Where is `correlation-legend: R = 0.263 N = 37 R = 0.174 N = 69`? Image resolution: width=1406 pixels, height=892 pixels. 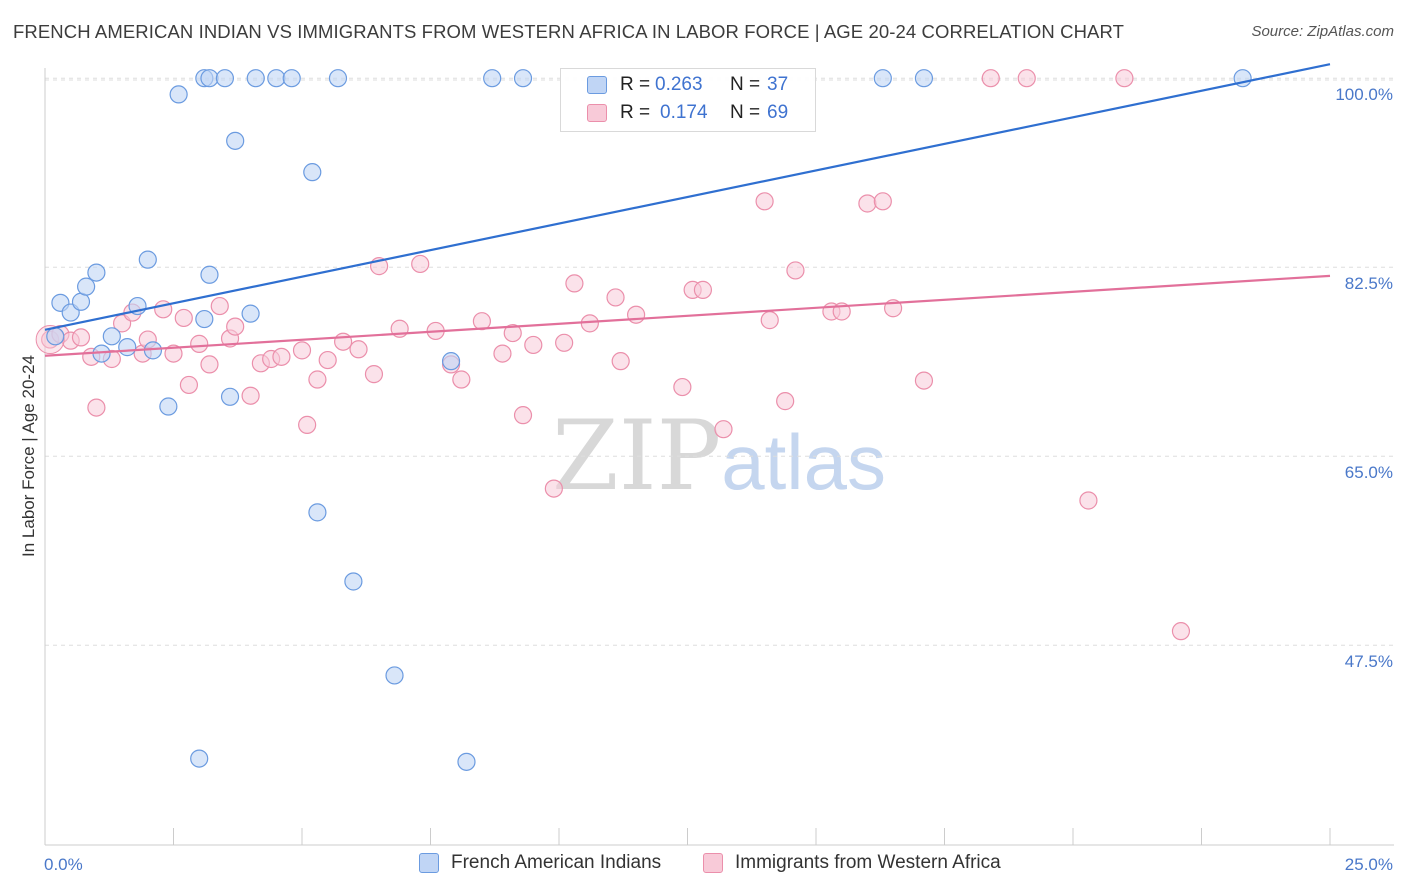 correlation-legend: R = 0.263 N = 37 R = 0.174 N = 69 is located at coordinates (688, 100).